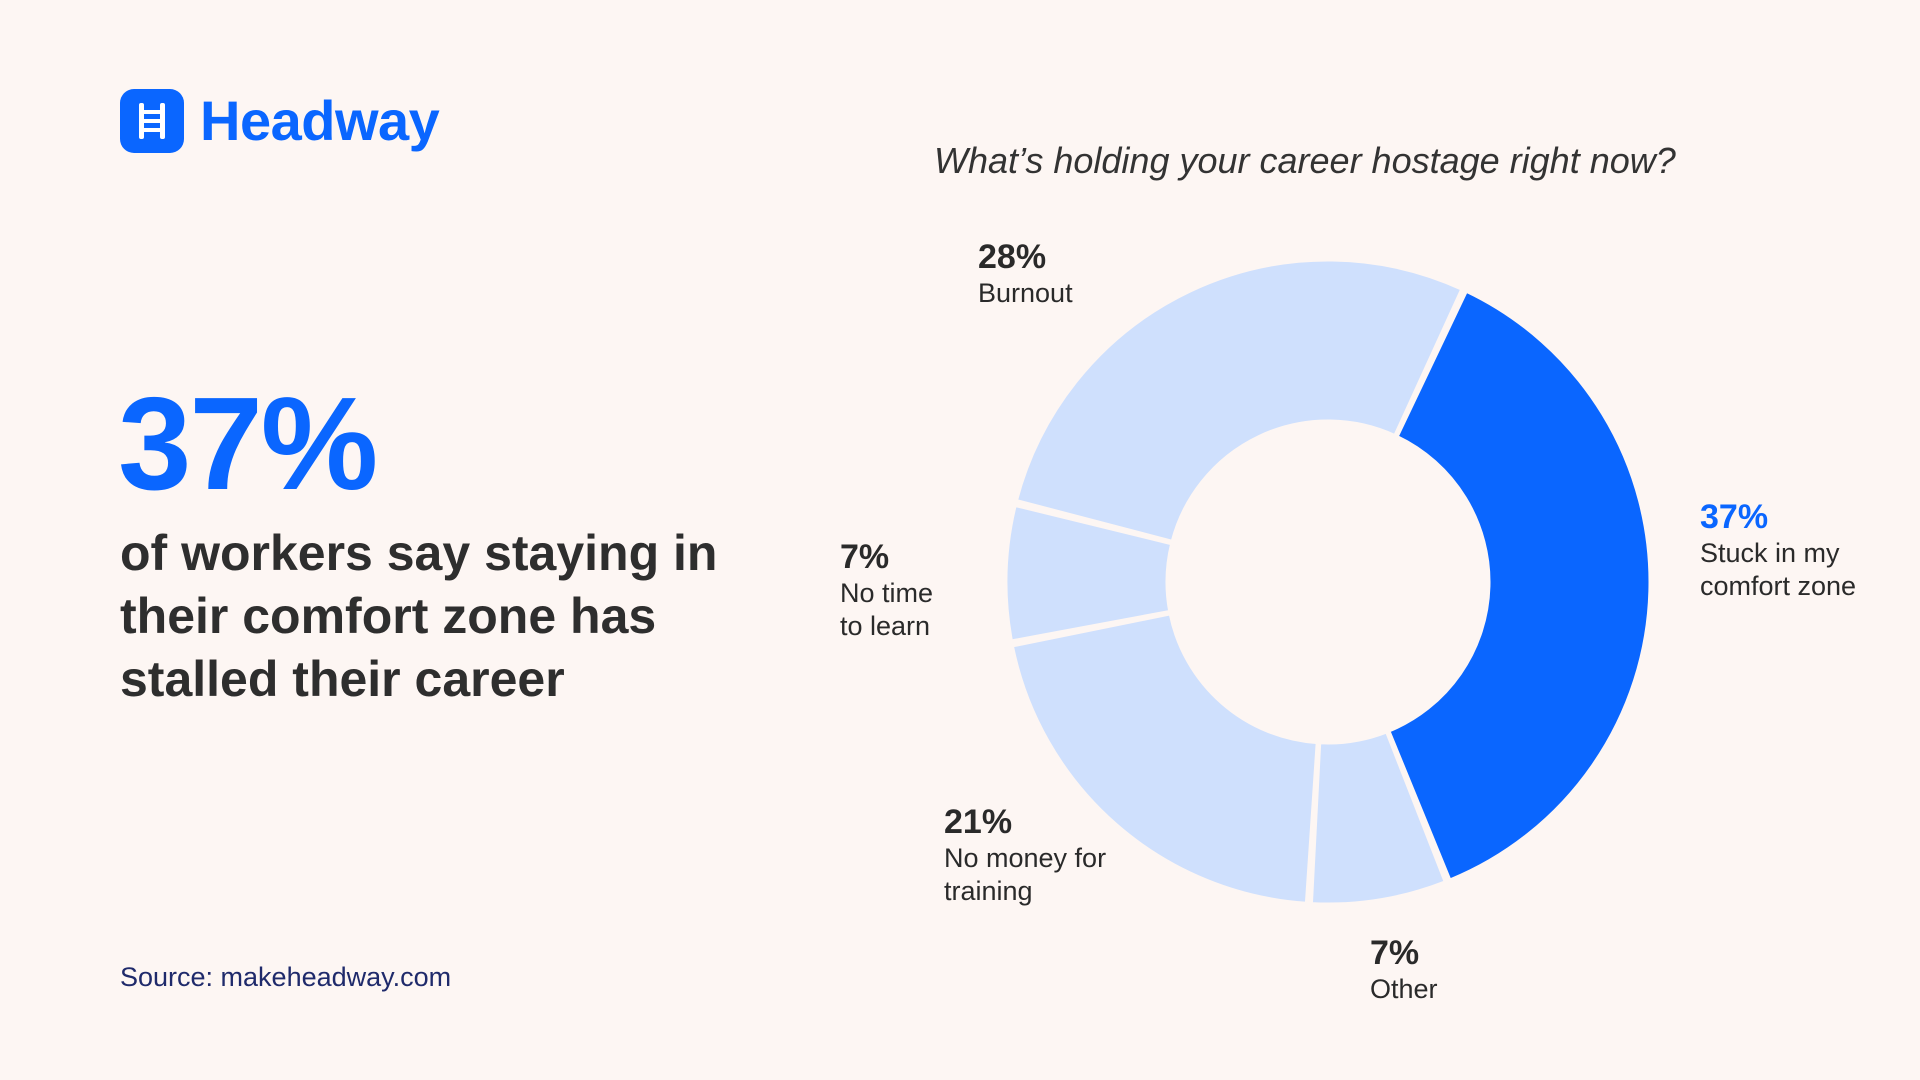 Image resolution: width=1920 pixels, height=1080 pixels. I want to click on slice-label-group: 7% Other, so click(1430, 970).